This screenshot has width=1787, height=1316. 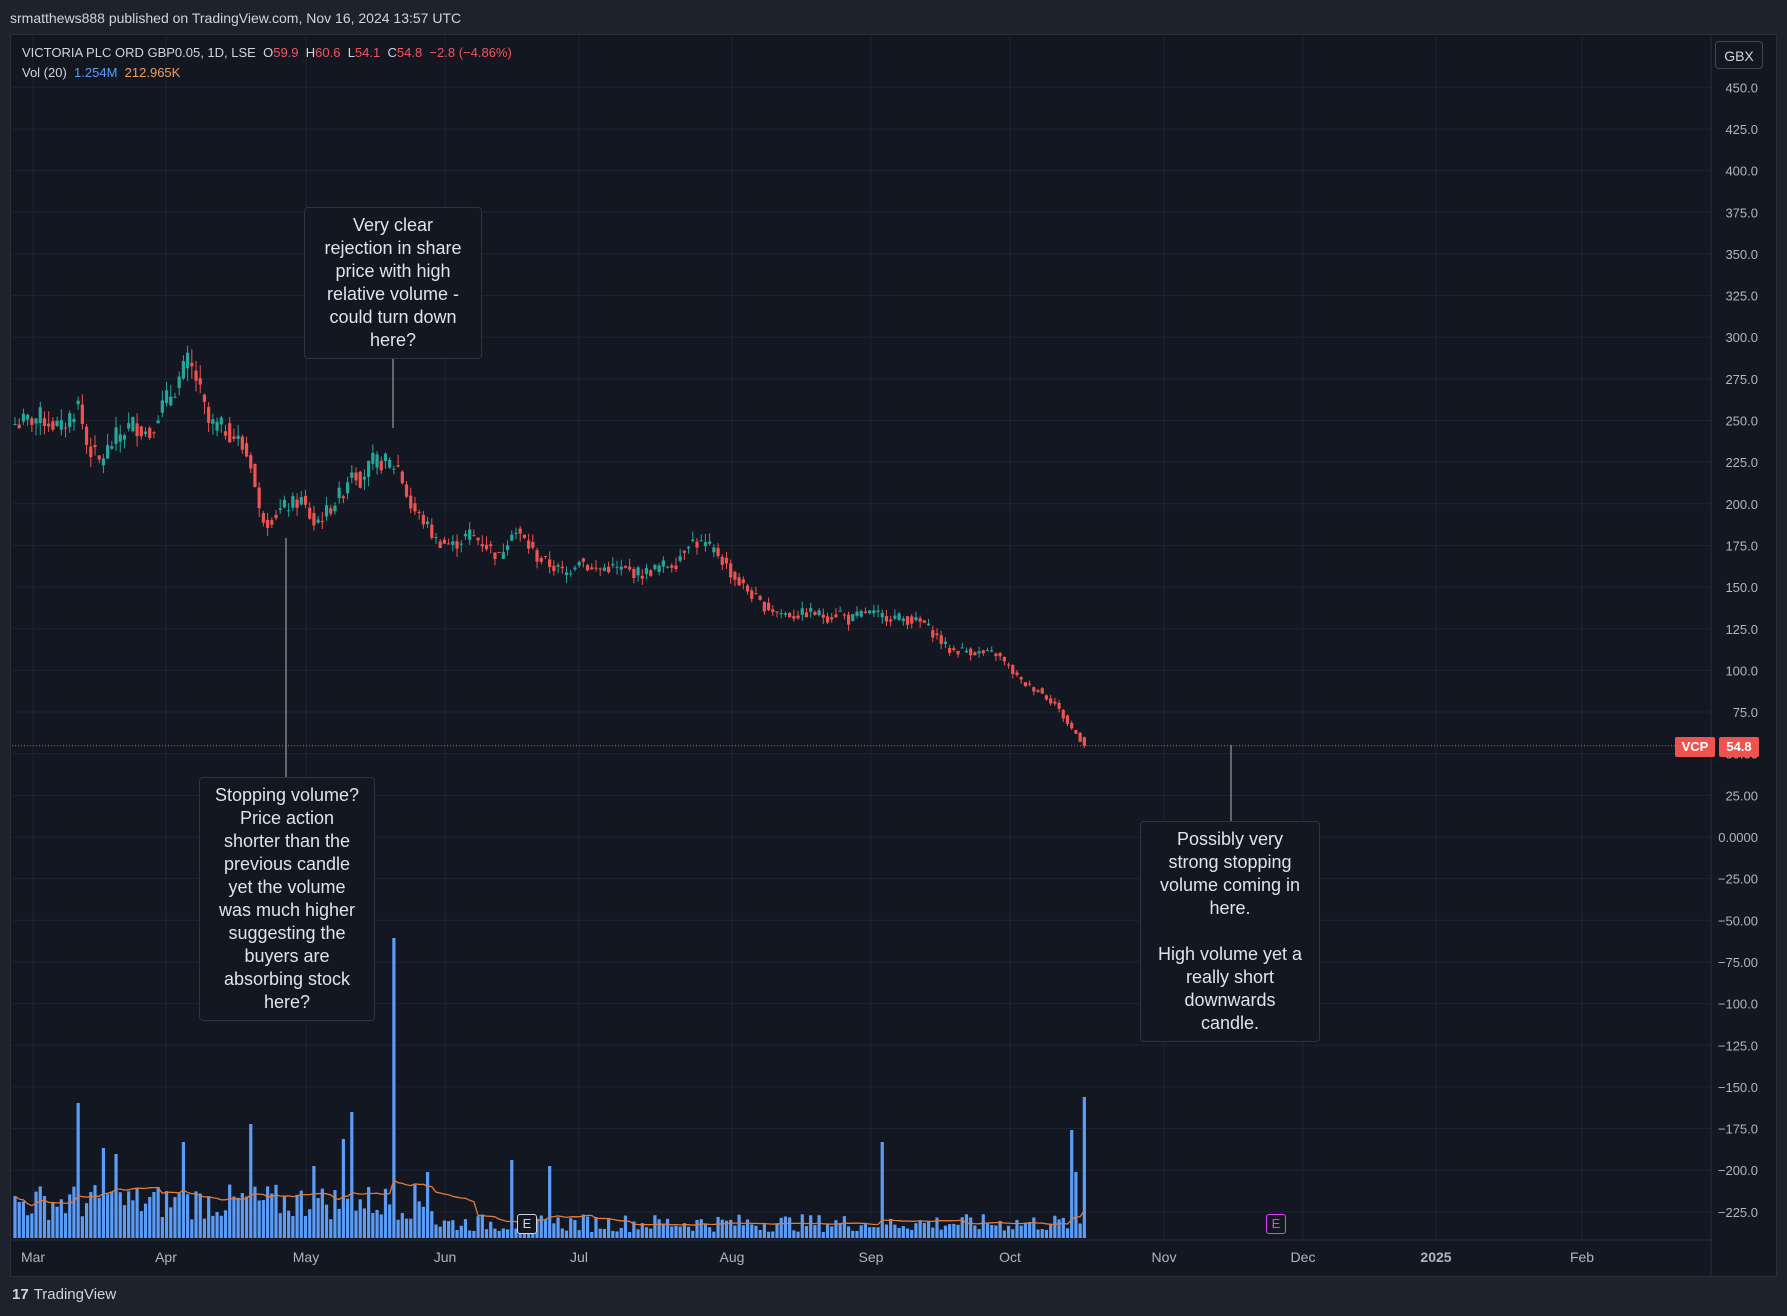 What do you see at coordinates (1739, 55) in the screenshot?
I see `currency-button: GBX` at bounding box center [1739, 55].